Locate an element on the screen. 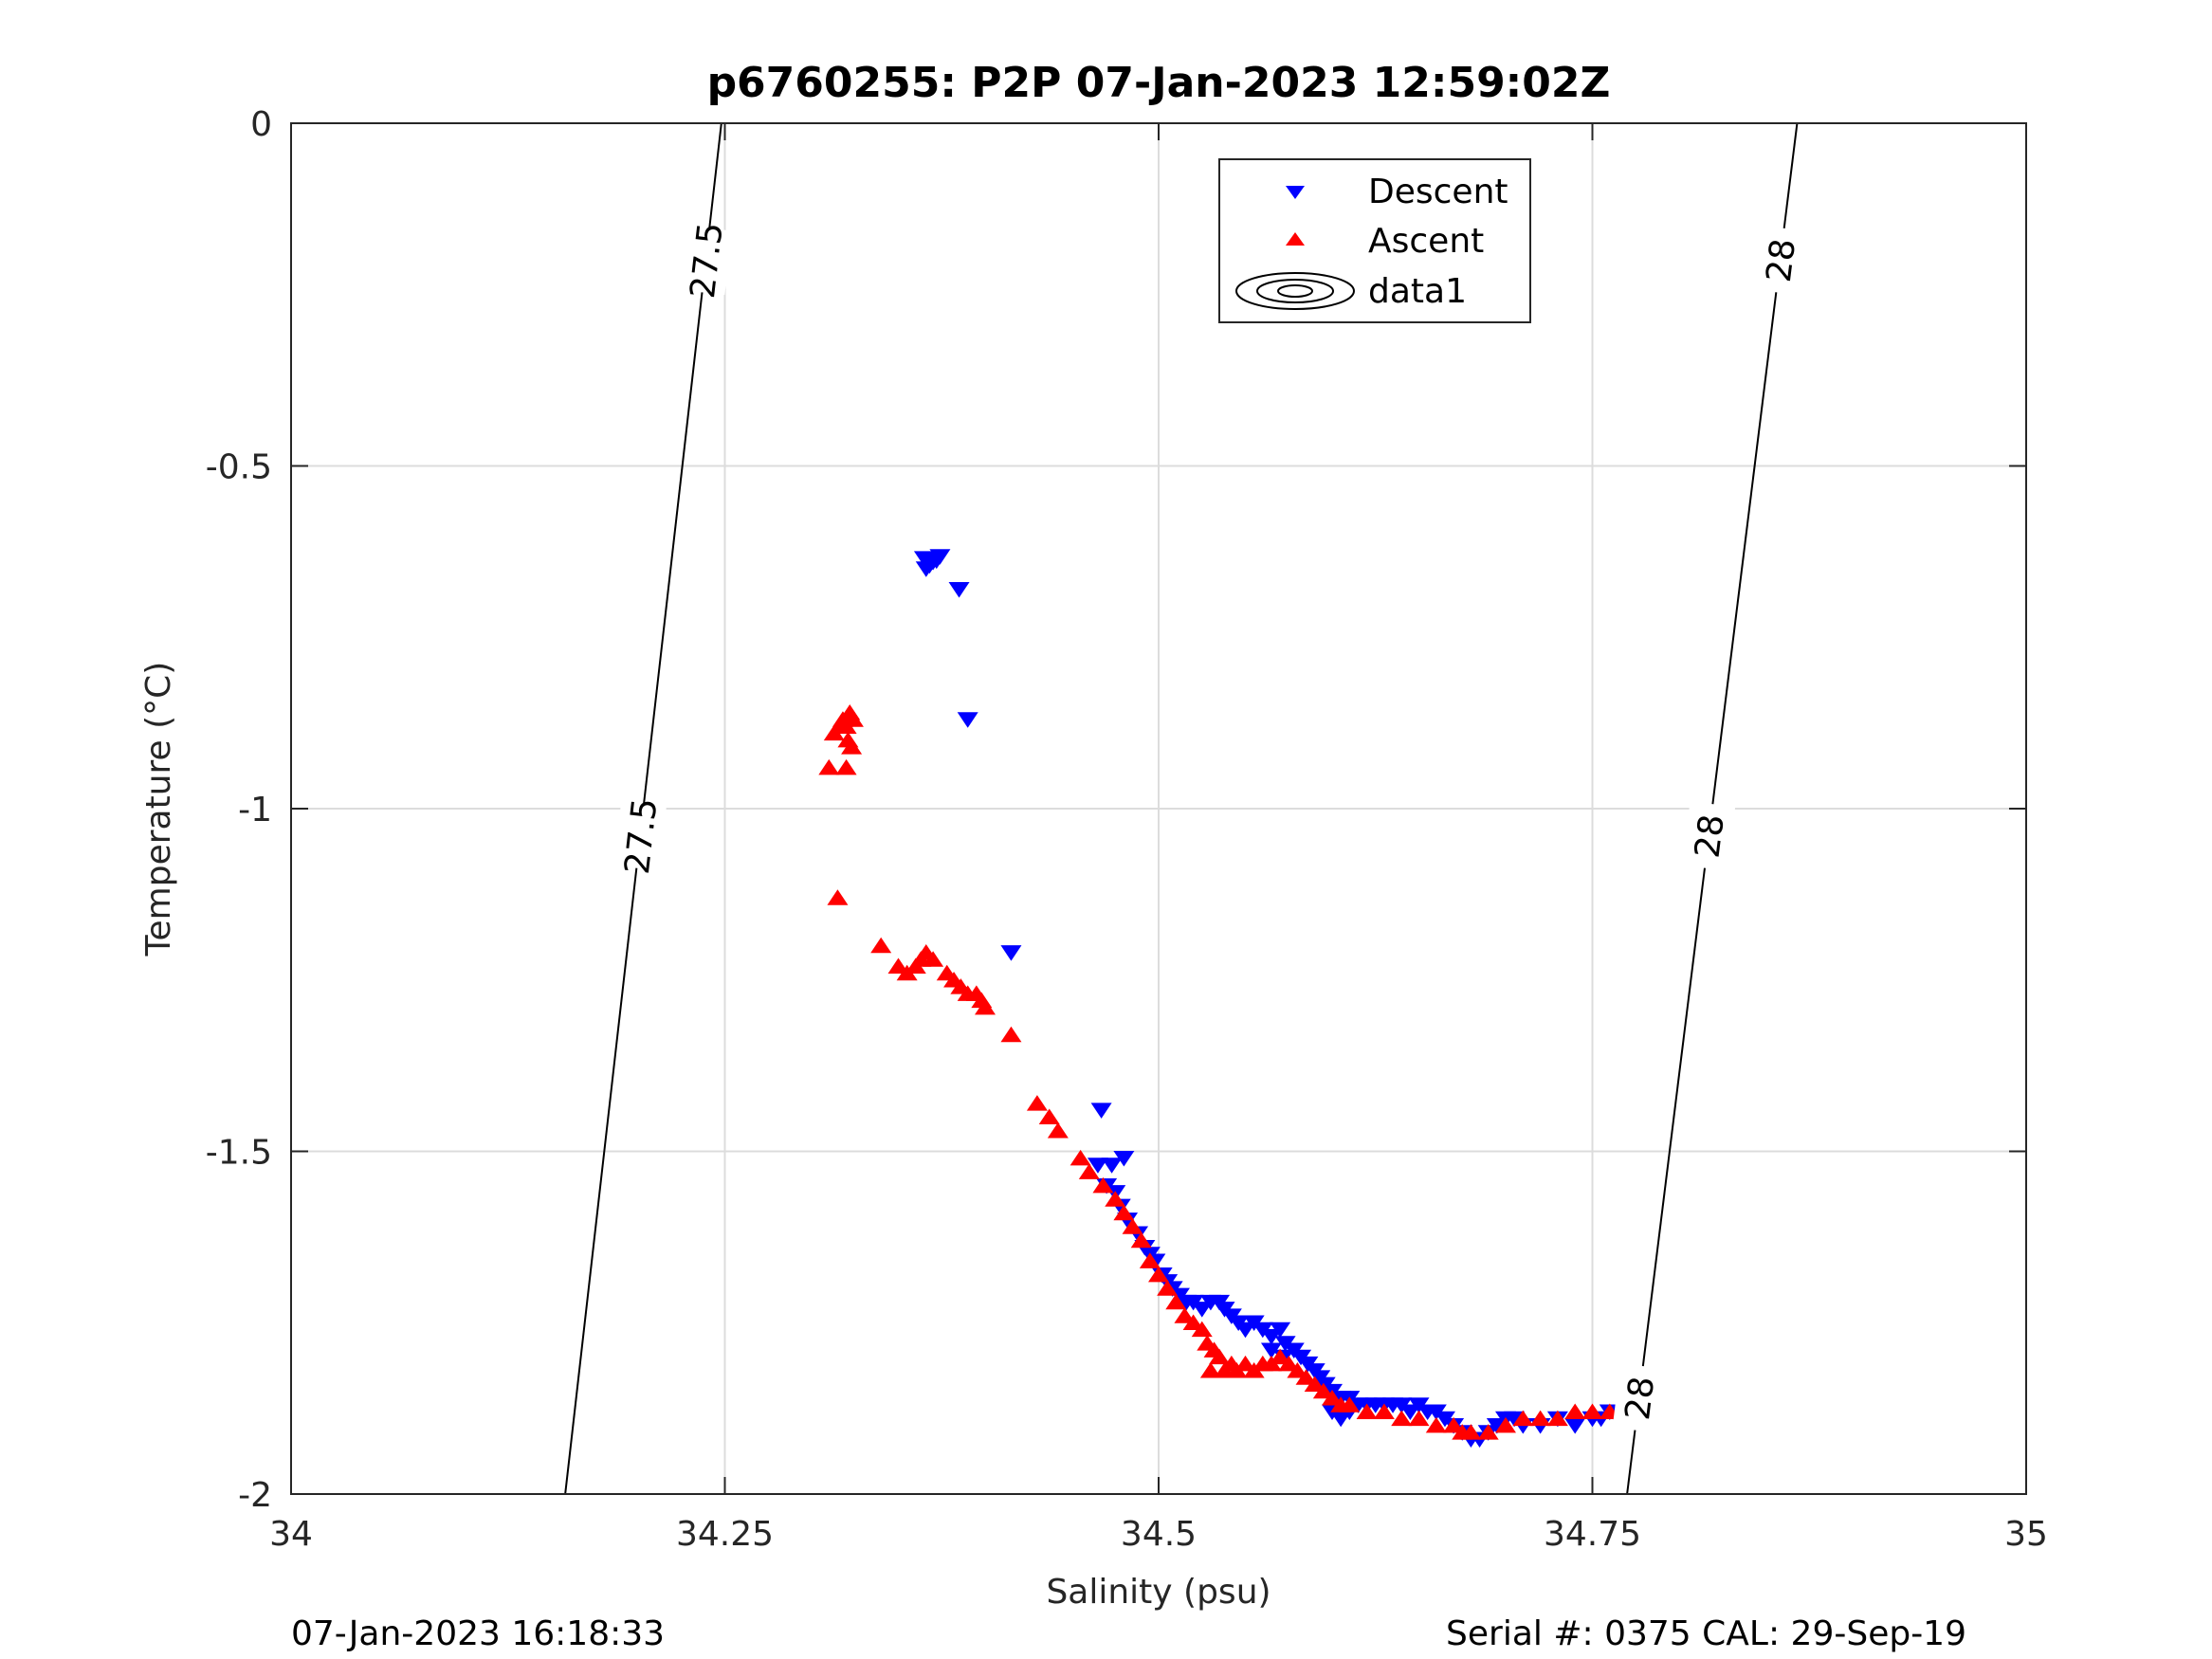 The image size is (2212, 1659). legend: Descent Ascent data1 is located at coordinates (1374, 240).